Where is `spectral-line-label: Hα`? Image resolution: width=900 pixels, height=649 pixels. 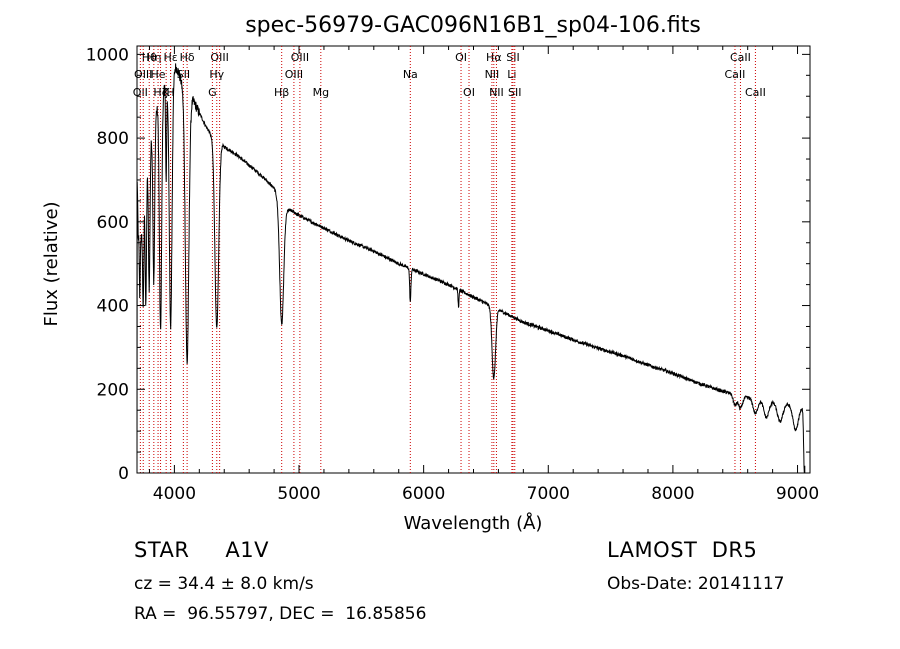 spectral-line-label: Hα is located at coordinates (494, 57).